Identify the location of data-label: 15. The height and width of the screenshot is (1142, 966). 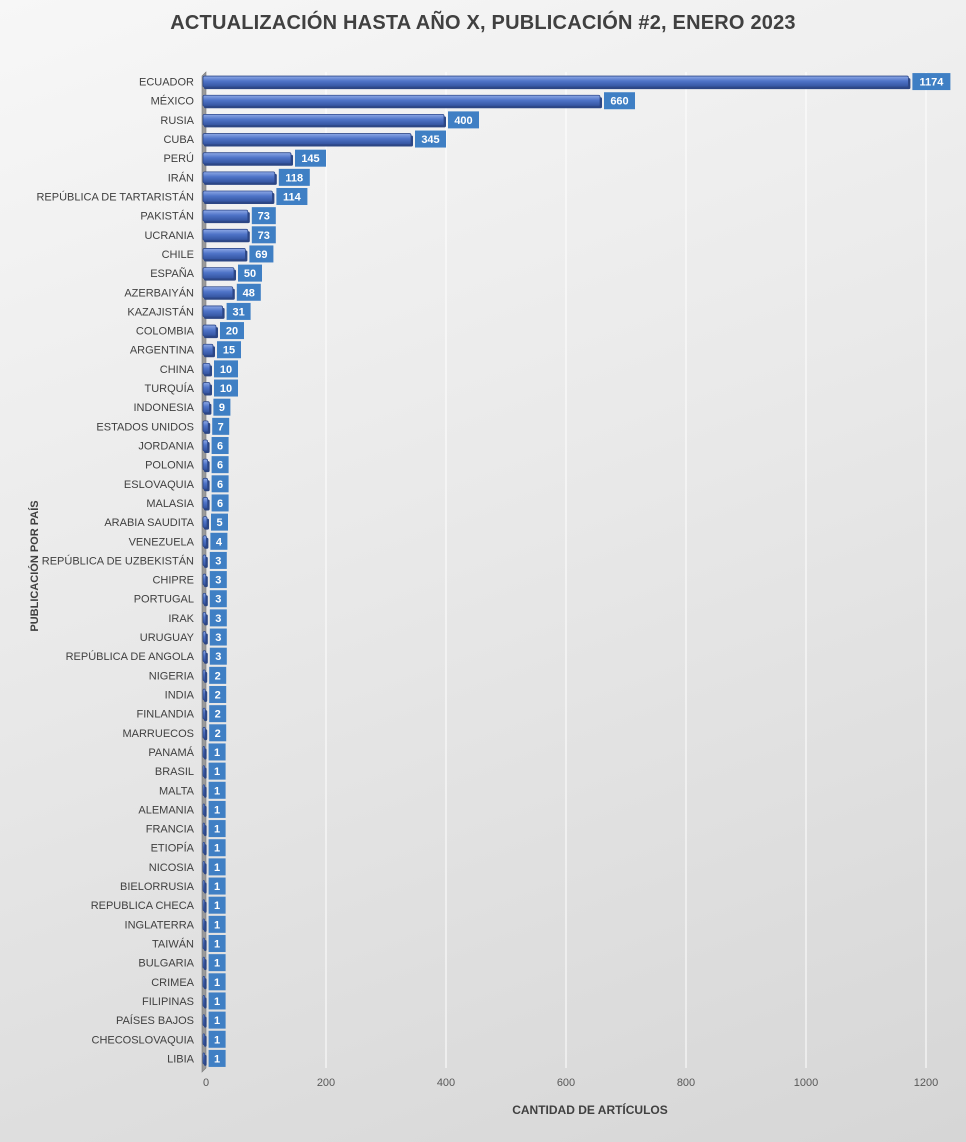
(229, 351).